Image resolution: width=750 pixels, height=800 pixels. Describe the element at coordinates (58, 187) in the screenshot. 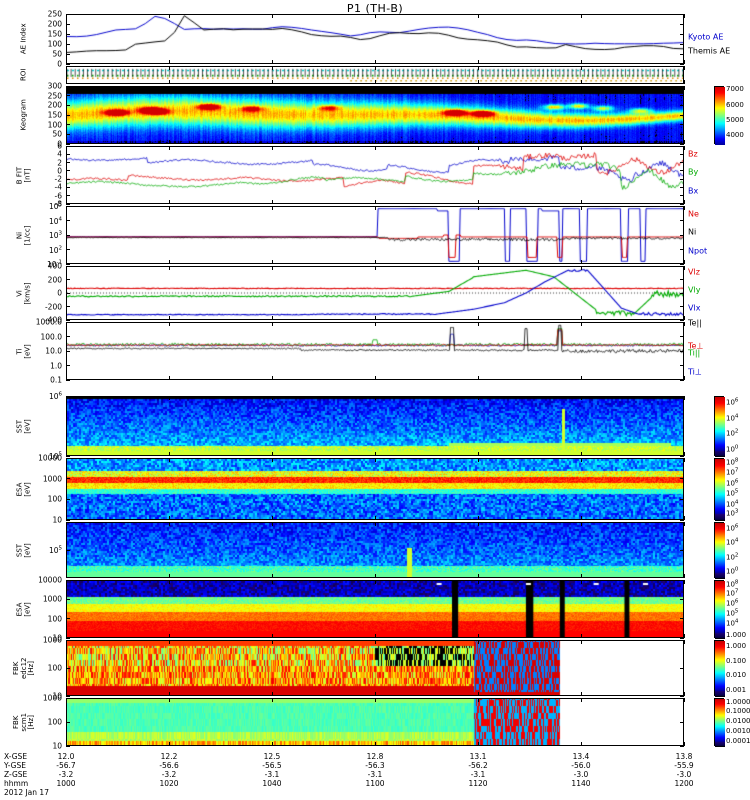

I see `ytick-b-fit: -4` at that location.